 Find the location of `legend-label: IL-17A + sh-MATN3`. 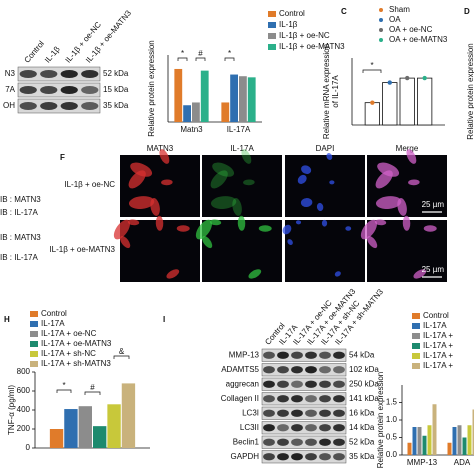

legend-label: IL-17A + sh-MATN3 is located at coordinates (76, 363).